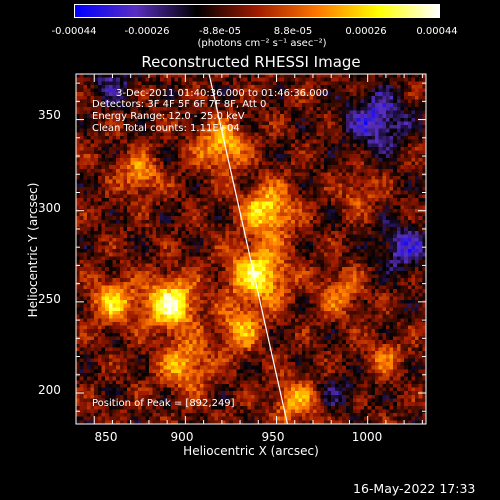 The width and height of the screenshot is (500, 500). Describe the element at coordinates (106, 437) in the screenshot. I see `x-tick-label: 850` at that location.